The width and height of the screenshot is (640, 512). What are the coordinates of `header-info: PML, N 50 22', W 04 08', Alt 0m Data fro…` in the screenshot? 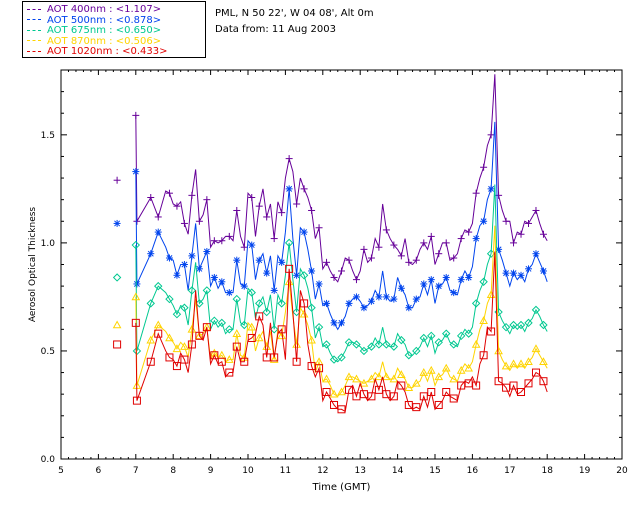 It's located at (294, 22).